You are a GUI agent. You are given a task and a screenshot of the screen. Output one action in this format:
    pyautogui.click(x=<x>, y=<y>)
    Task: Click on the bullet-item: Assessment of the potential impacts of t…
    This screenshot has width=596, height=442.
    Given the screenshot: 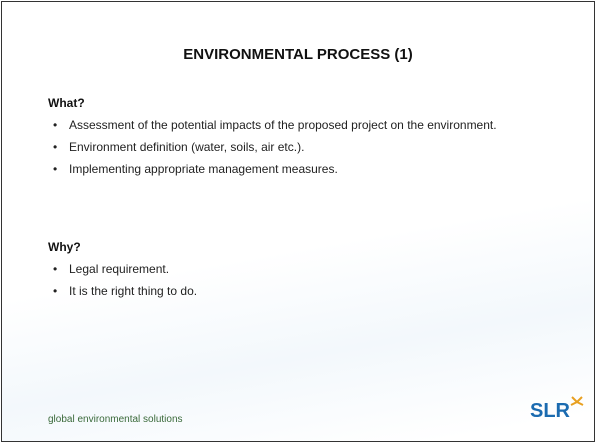 What is the action you would take?
    pyautogui.click(x=288, y=125)
    